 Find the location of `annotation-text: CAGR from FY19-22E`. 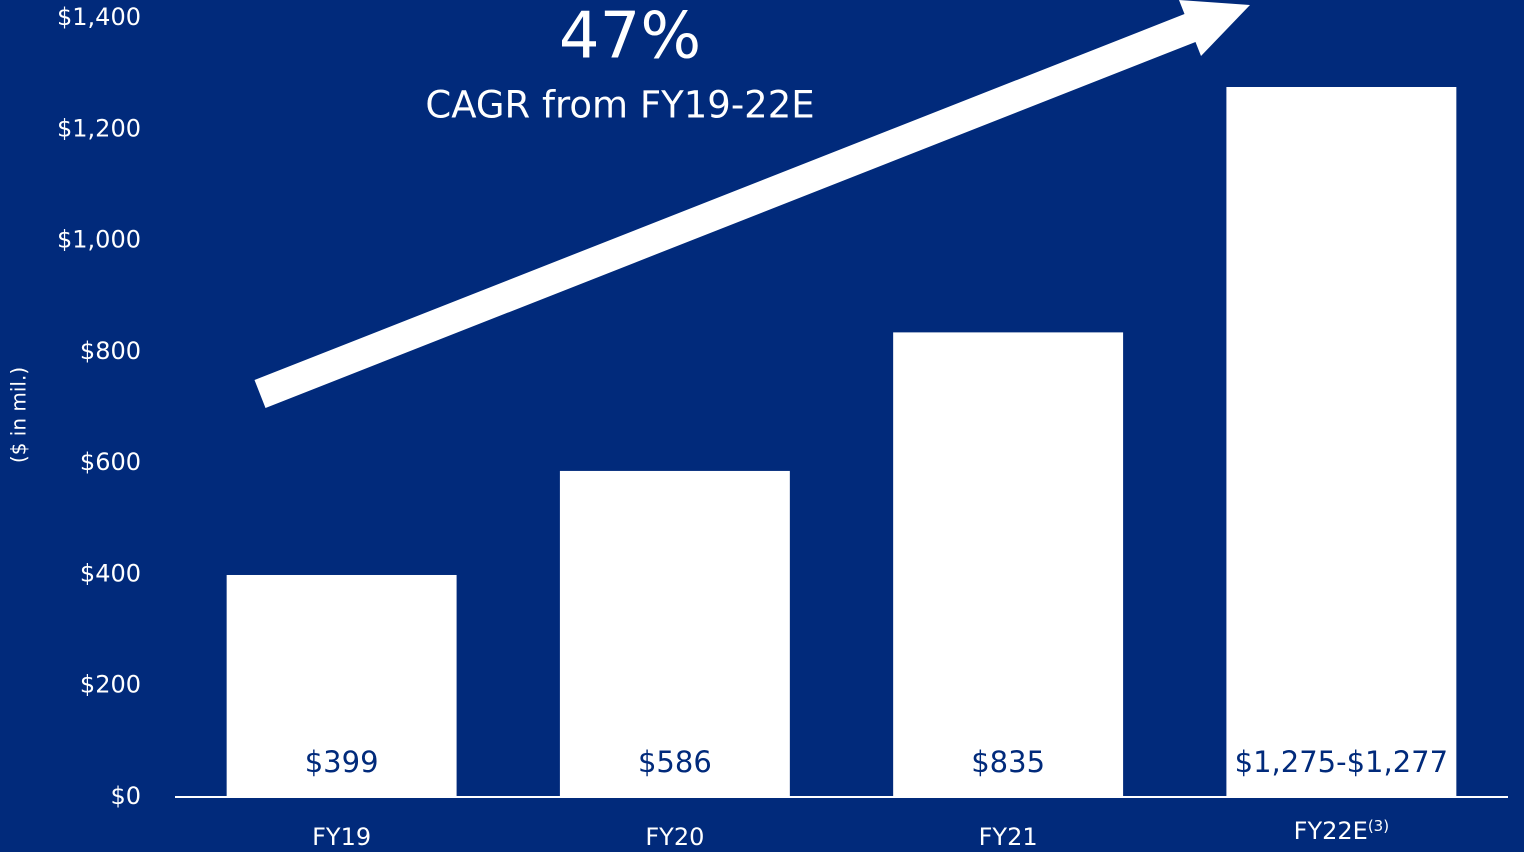

annotation-text: CAGR from FY19-22E is located at coordinates (619, 105).